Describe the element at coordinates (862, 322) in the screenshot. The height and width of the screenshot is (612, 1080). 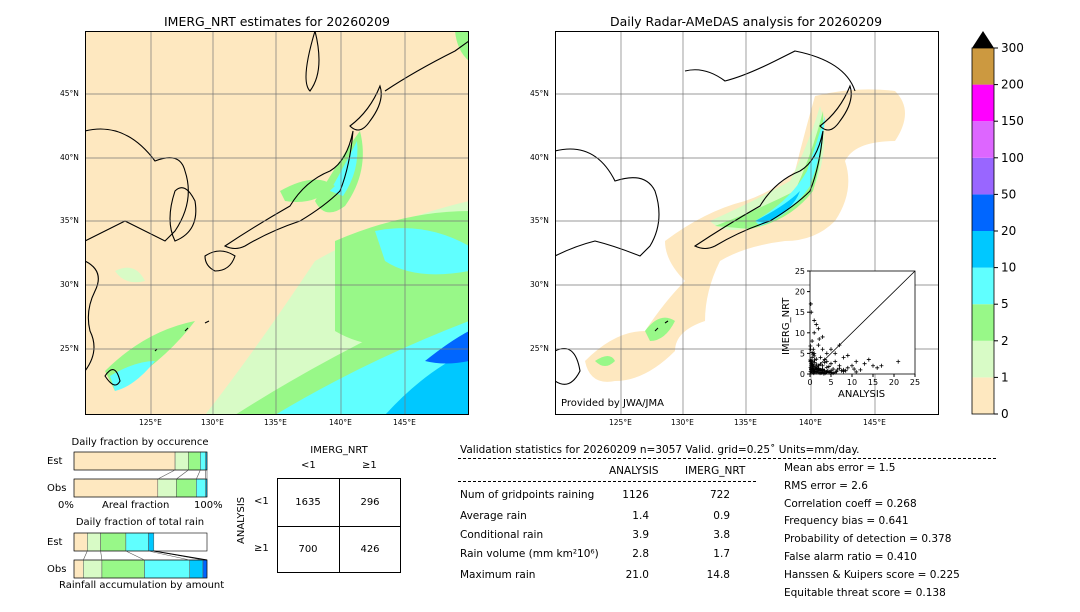
I see `diagonal-line` at that location.